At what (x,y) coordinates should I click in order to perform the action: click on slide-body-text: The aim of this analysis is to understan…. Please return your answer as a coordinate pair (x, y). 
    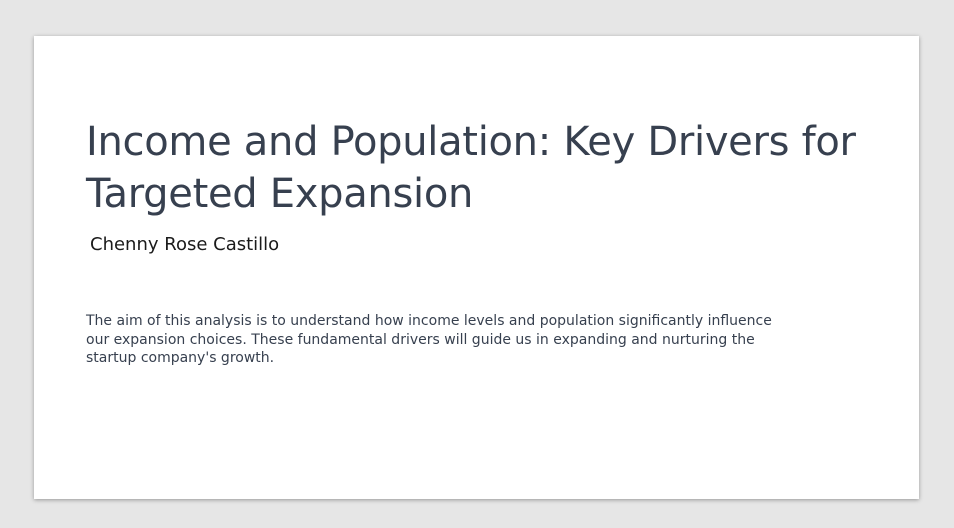
    Looking at the image, I should click on (429, 339).